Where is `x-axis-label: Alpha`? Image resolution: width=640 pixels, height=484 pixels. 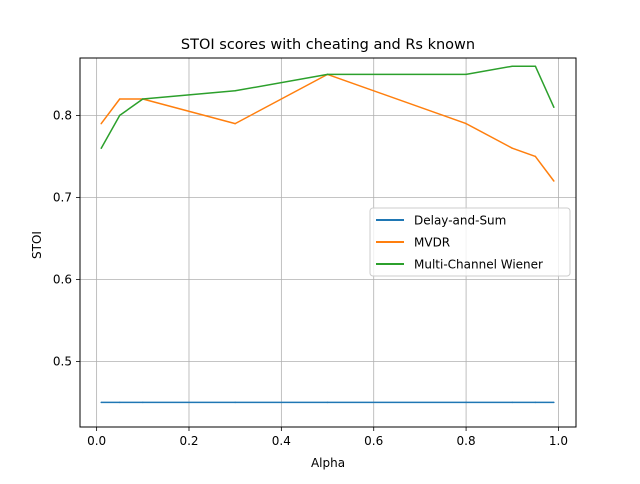
x-axis-label: Alpha is located at coordinates (328, 463).